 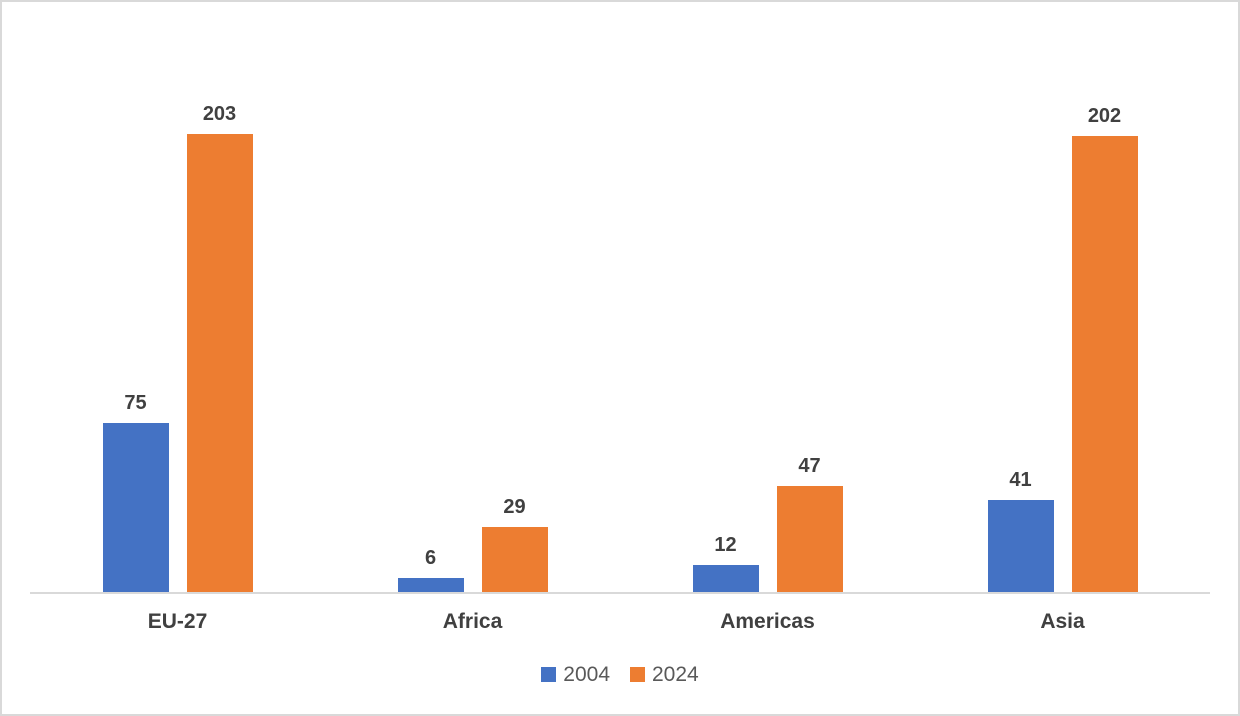 I want to click on data-label-2024-asia: 202, so click(x=1104, y=116).